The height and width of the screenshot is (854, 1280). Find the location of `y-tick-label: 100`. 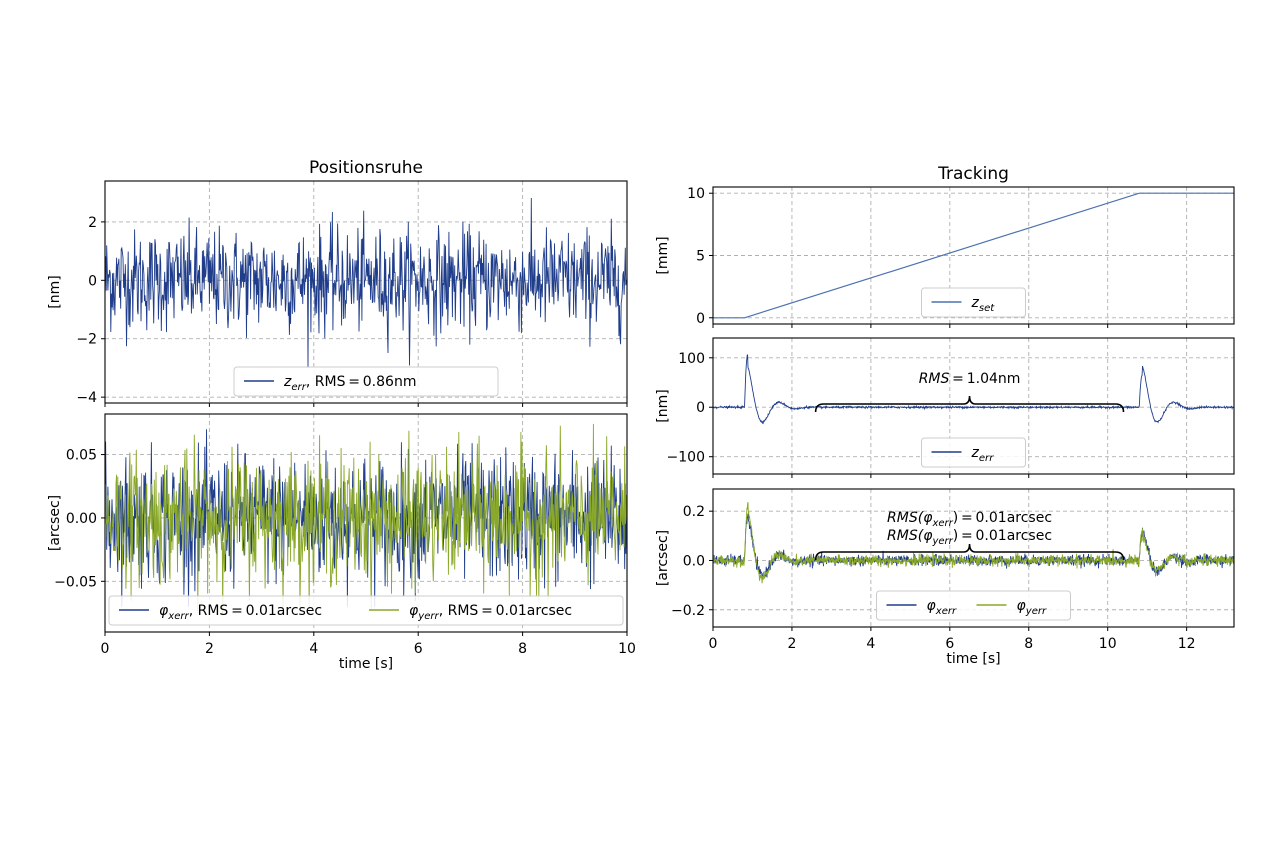

y-tick-label: 100 is located at coordinates (691, 359).